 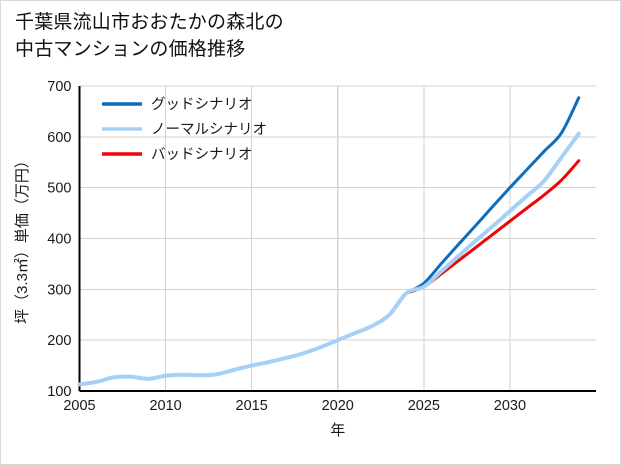 I want to click on y-axis-tick-labels: 100 200 300 400 500 600 700, so click(x=59, y=239).